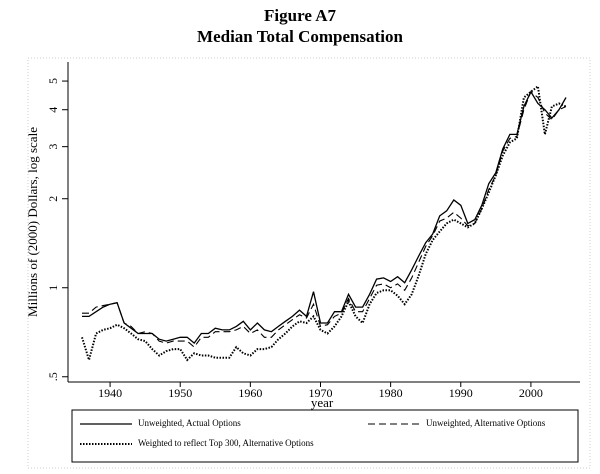 Image resolution: width=600 pixels, height=474 pixels. I want to click on chart-subtitle: Median Total Compensation, so click(300, 36).